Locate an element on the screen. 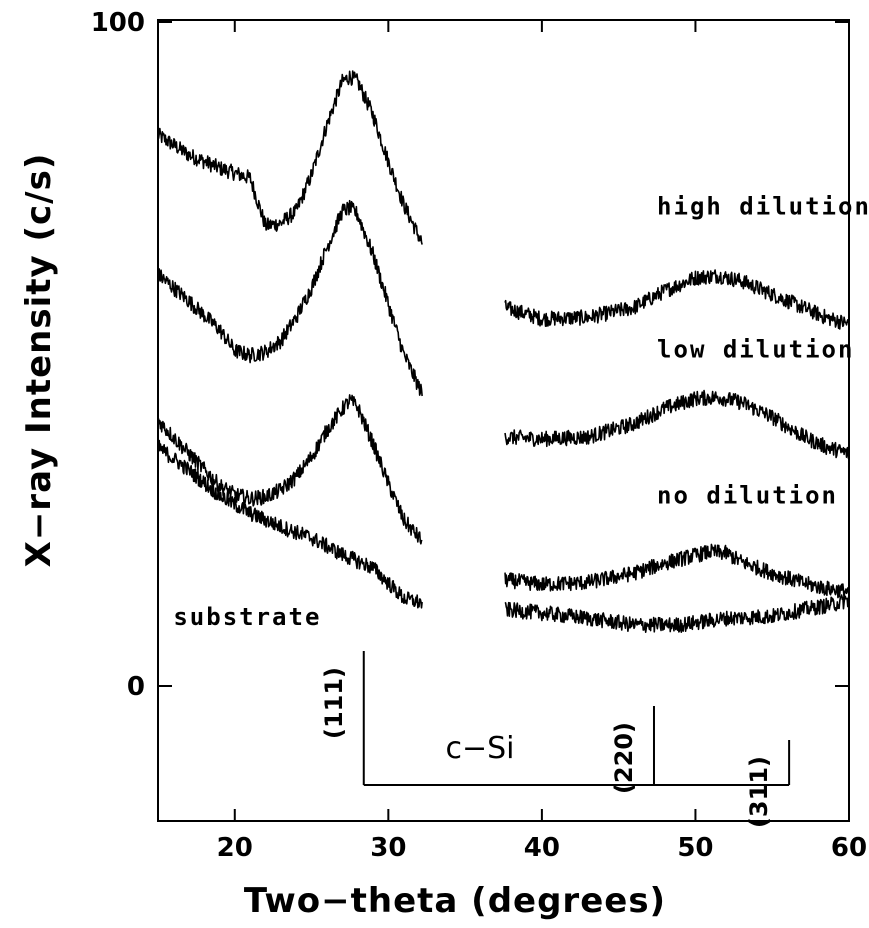 The height and width of the screenshot is (928, 869). reference-peak-label: (111) is located at coordinates (334, 703).